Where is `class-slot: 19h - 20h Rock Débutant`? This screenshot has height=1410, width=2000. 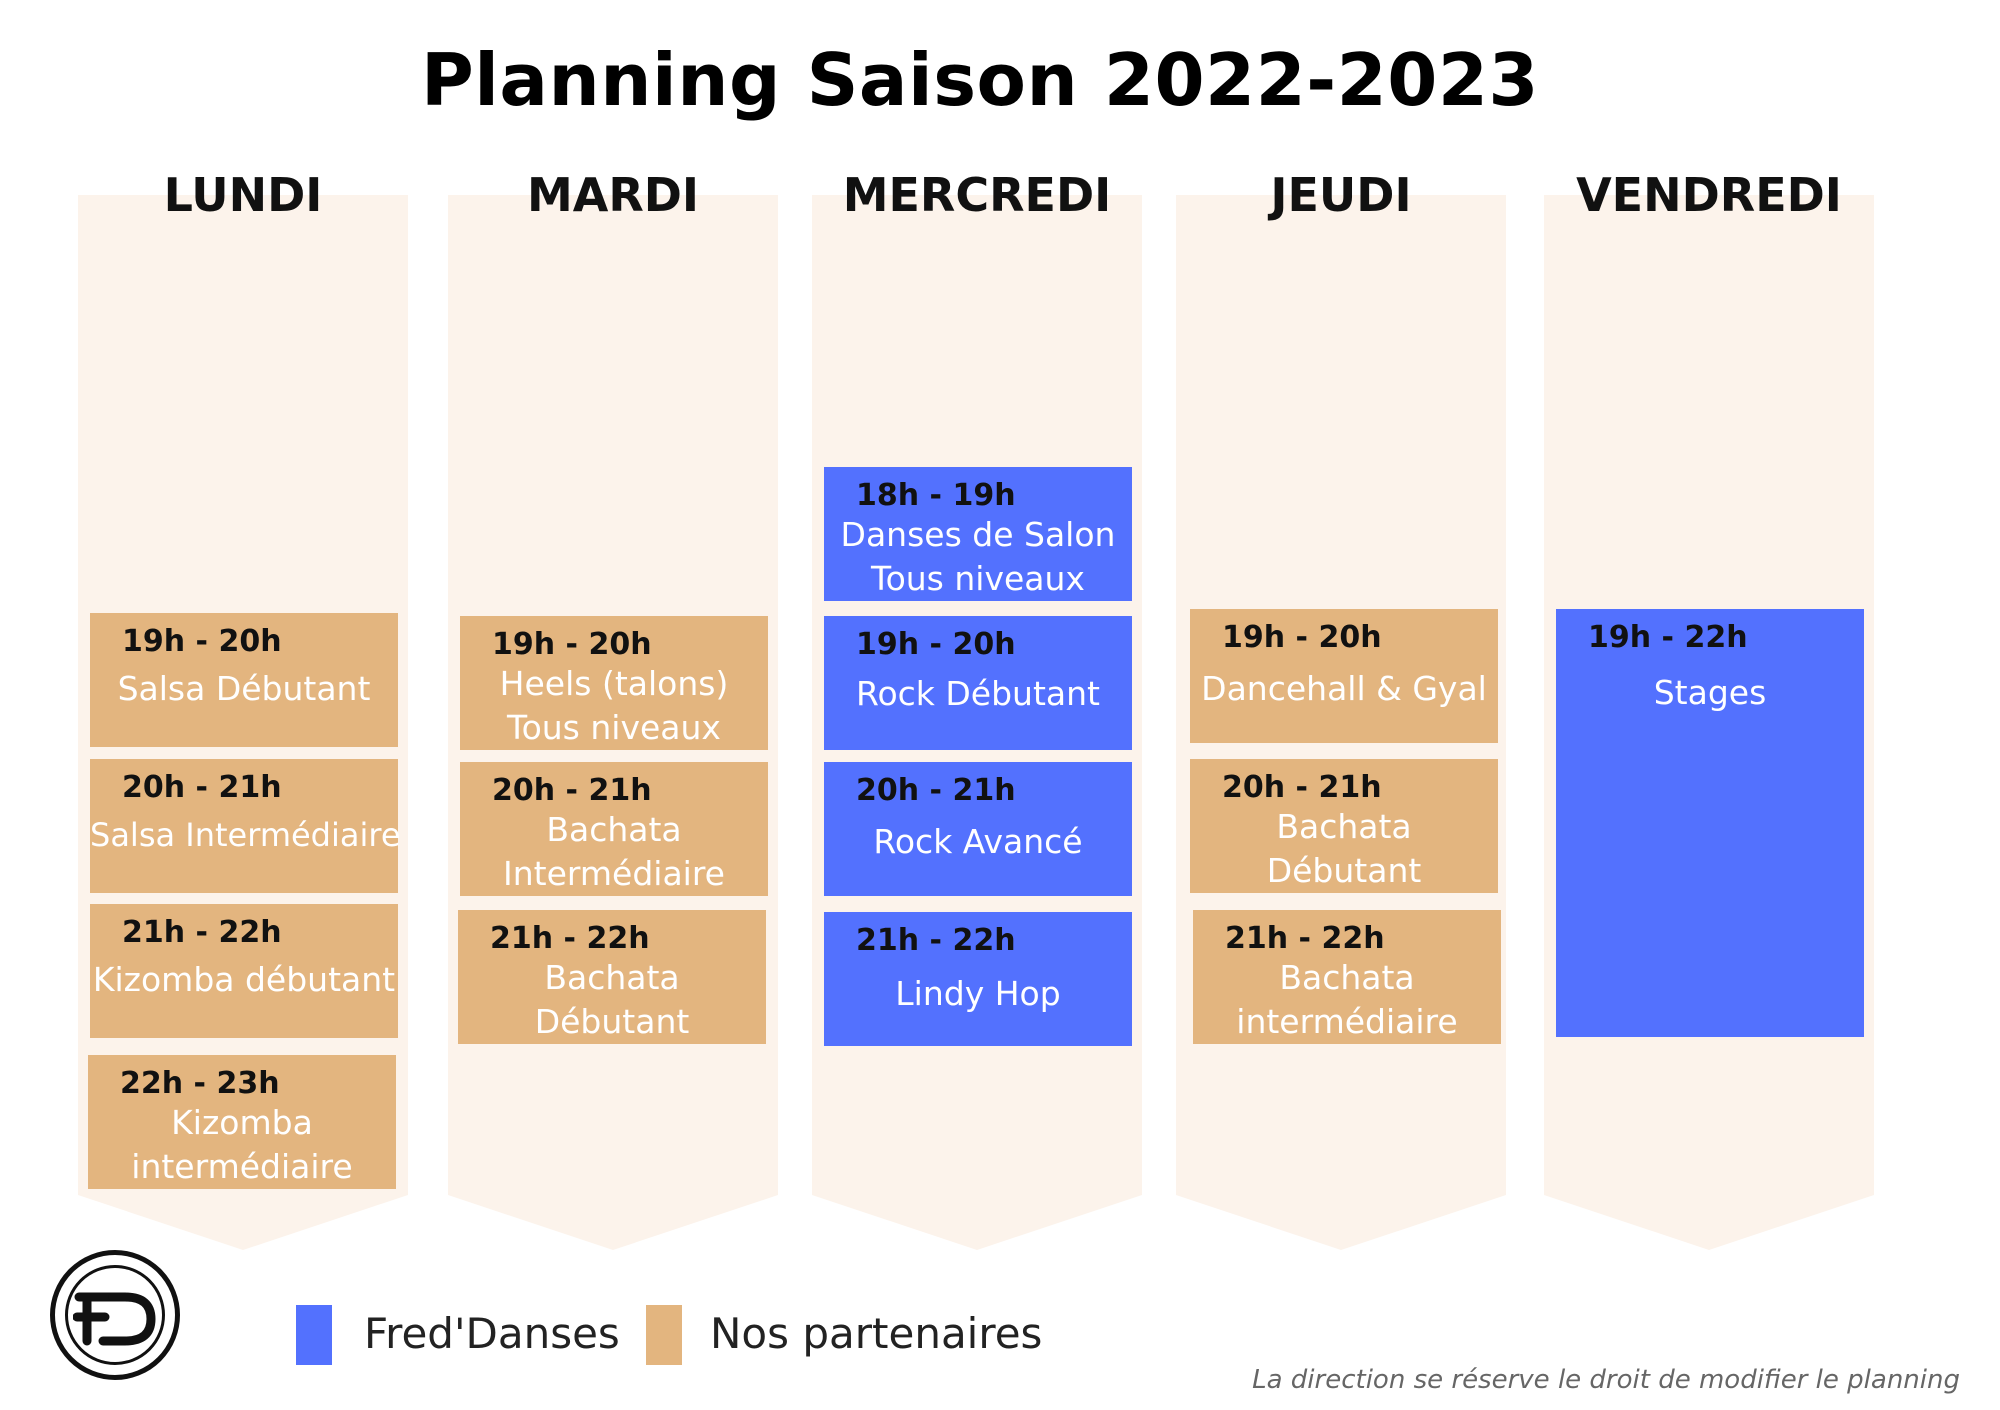
class-slot: 19h - 20h Rock Débutant is located at coordinates (978, 683).